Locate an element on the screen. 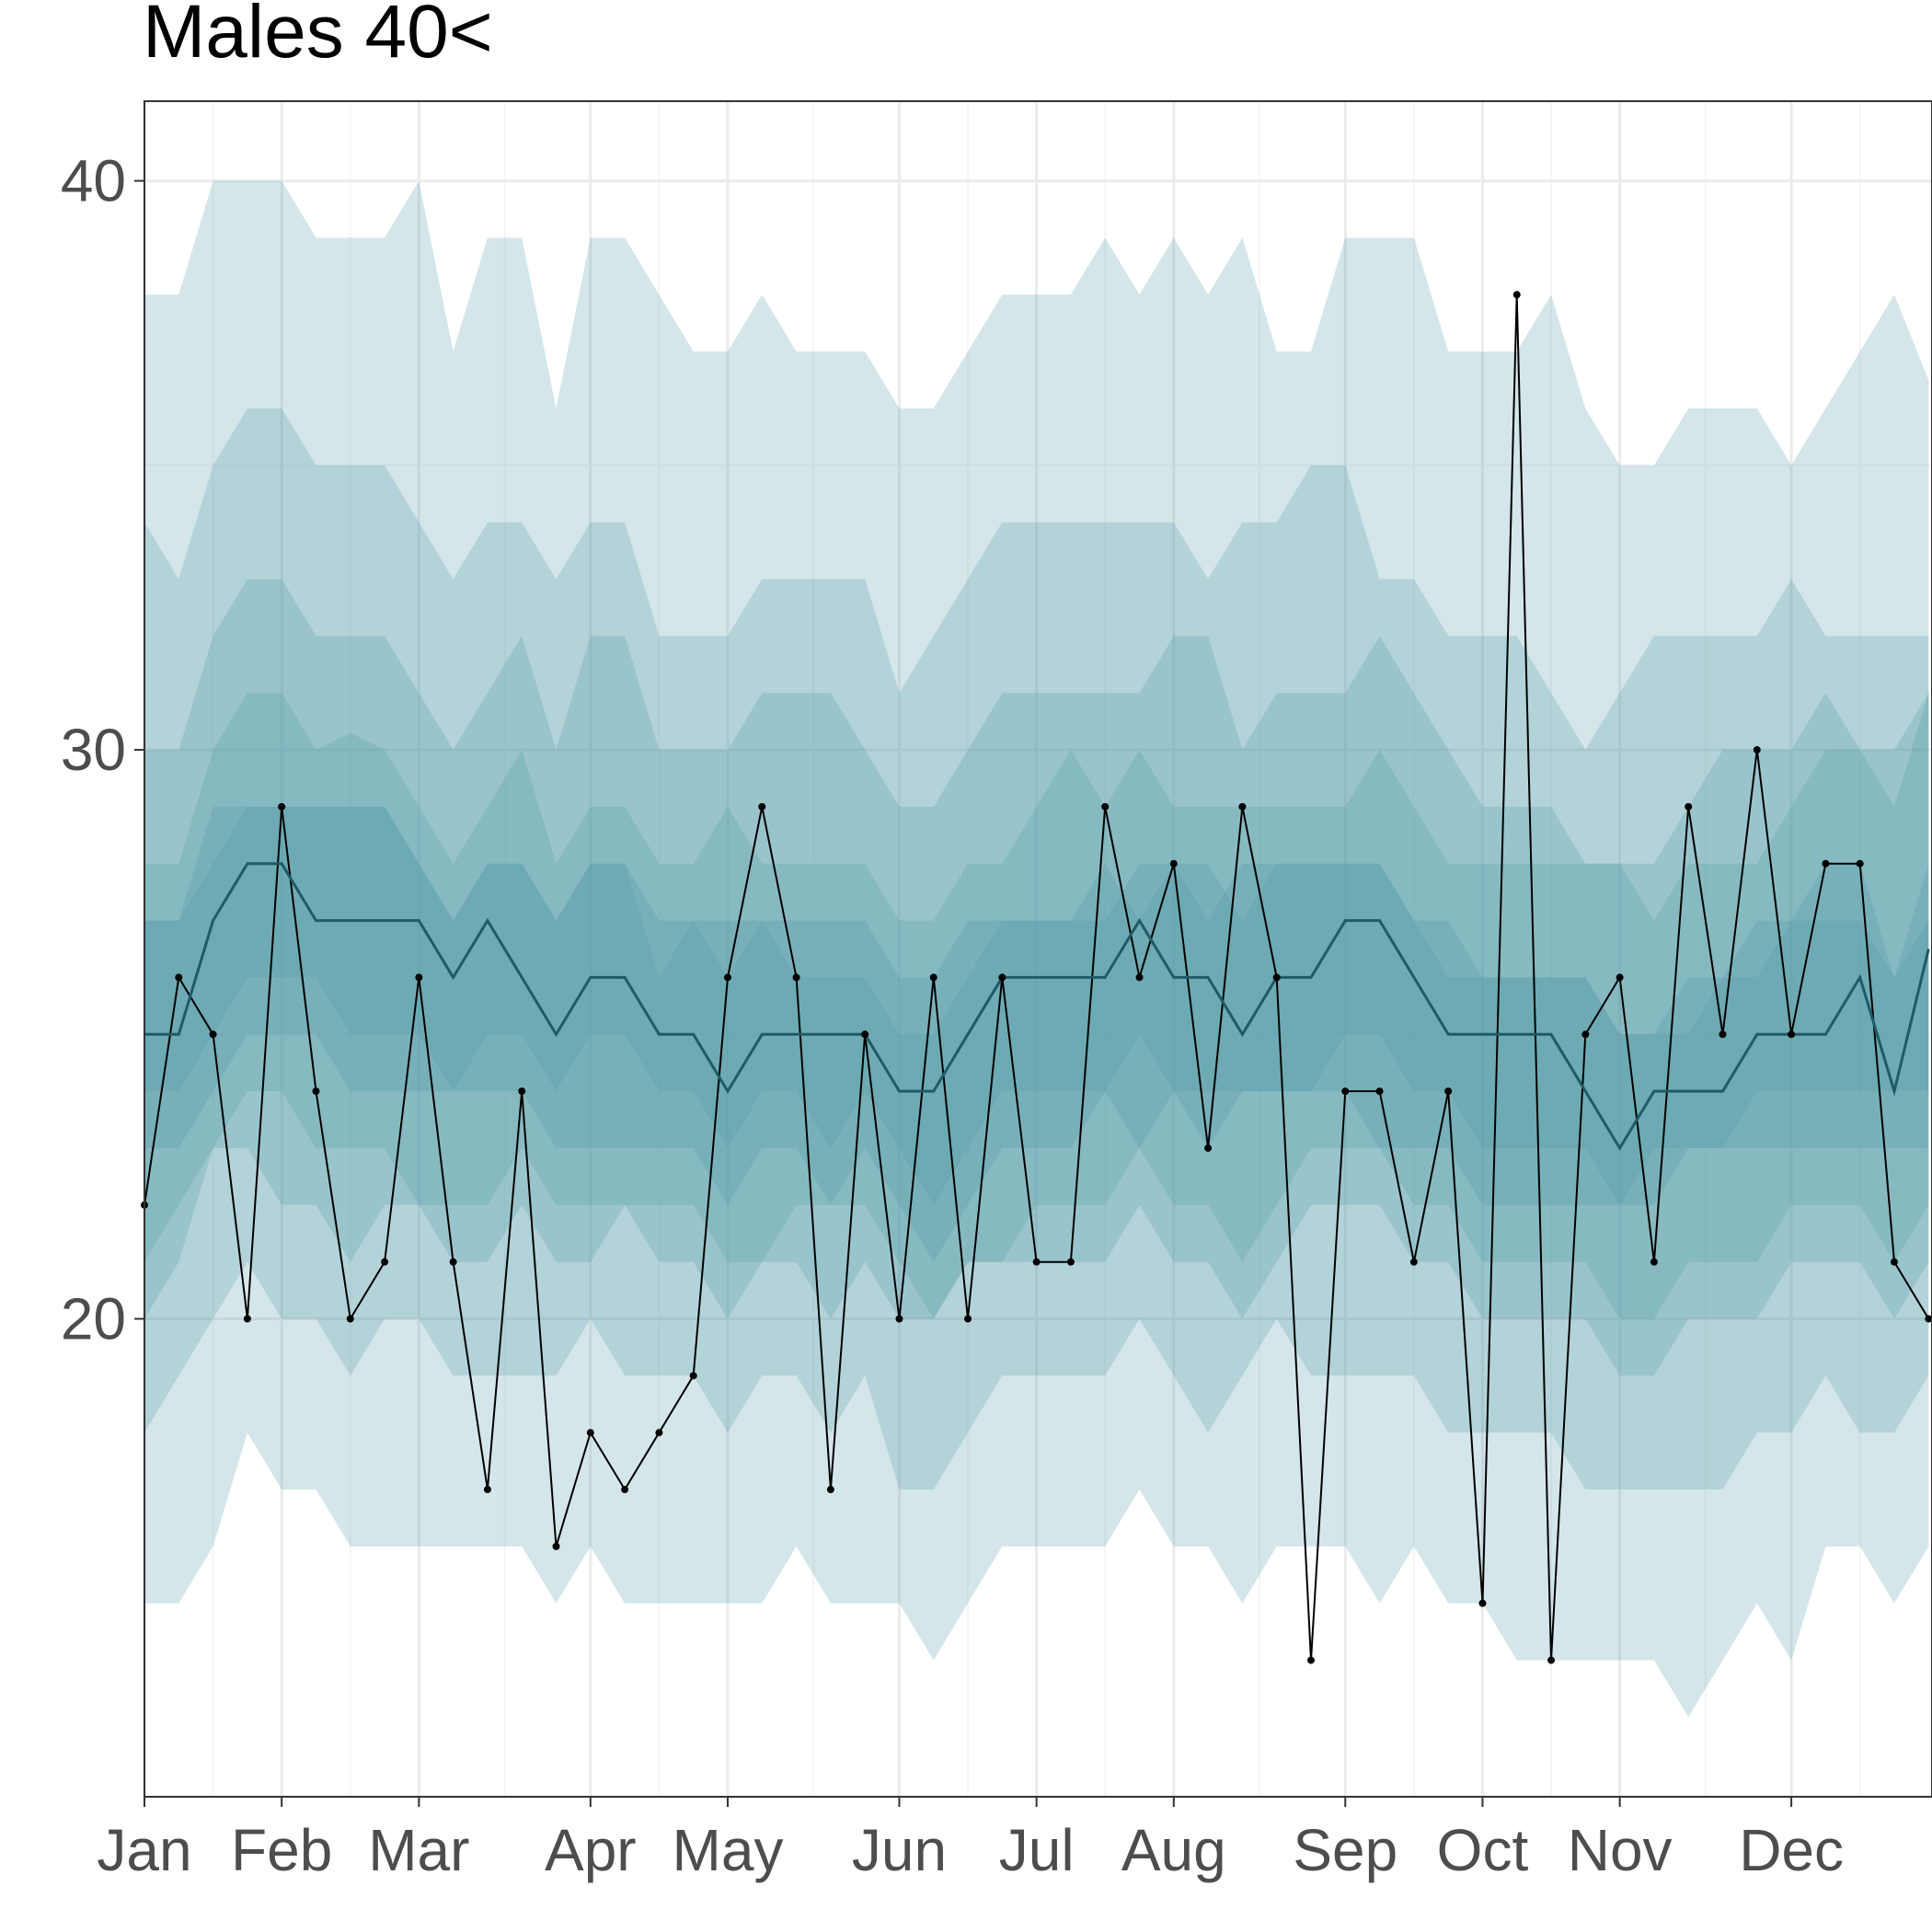  x-tick-label: Jan is located at coordinates (144, 1850).